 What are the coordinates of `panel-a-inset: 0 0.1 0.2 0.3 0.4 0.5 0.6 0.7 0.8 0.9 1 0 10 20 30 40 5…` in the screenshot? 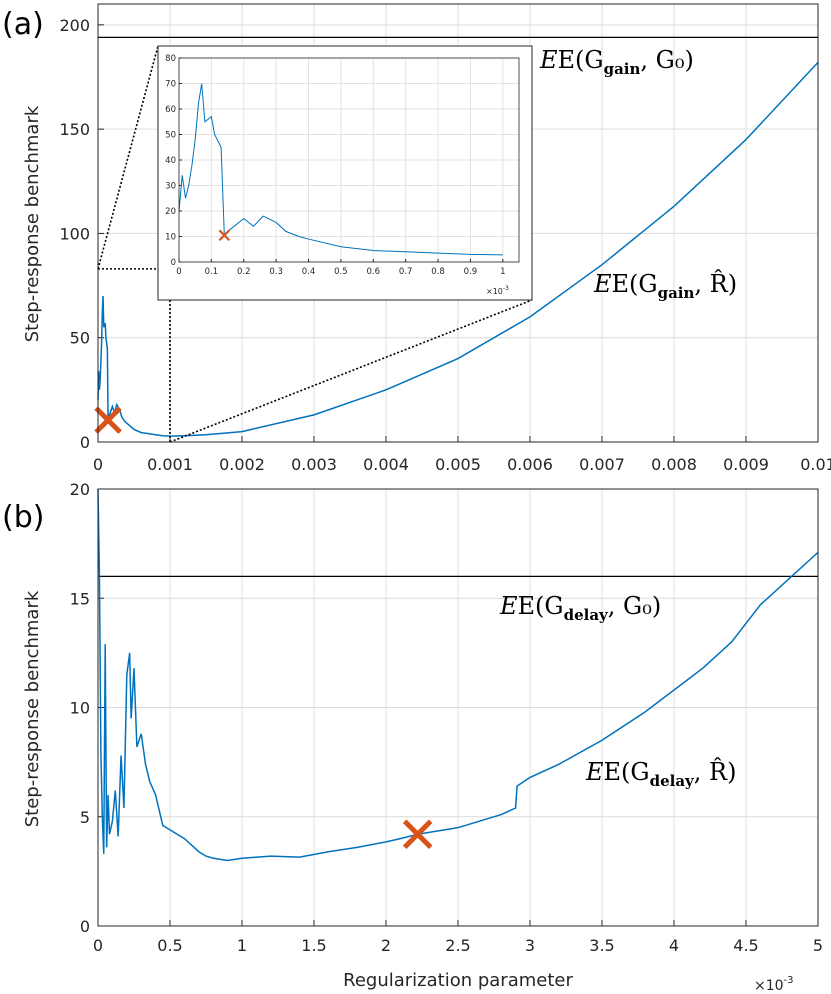 It's located at (345, 173).